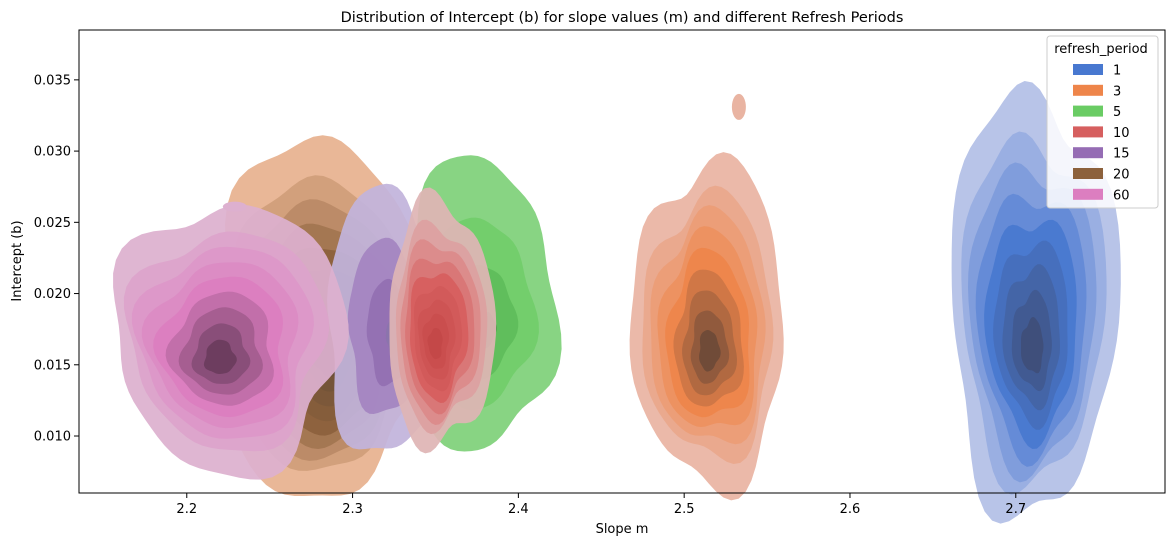  Describe the element at coordinates (518, 509) in the screenshot. I see `x-tick-label: 2.4` at that location.